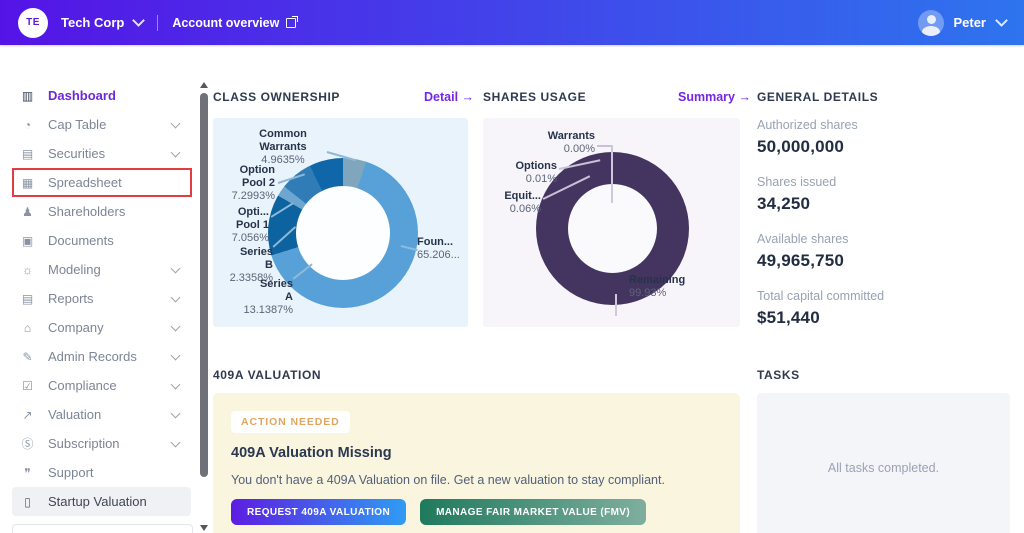 This screenshot has height=533, width=1024. I want to click on sidebar-item-shareholders: ♟ Shareholders, so click(98, 211).